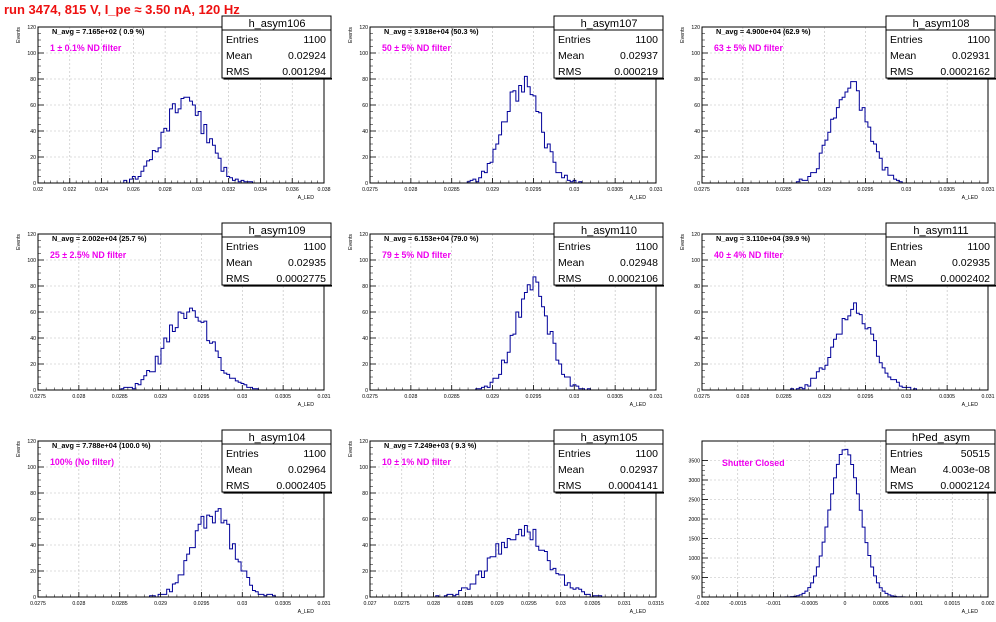 The image size is (996, 622). I want to click on filter-annotation: 40 ± 4% ND filter, so click(748, 255).